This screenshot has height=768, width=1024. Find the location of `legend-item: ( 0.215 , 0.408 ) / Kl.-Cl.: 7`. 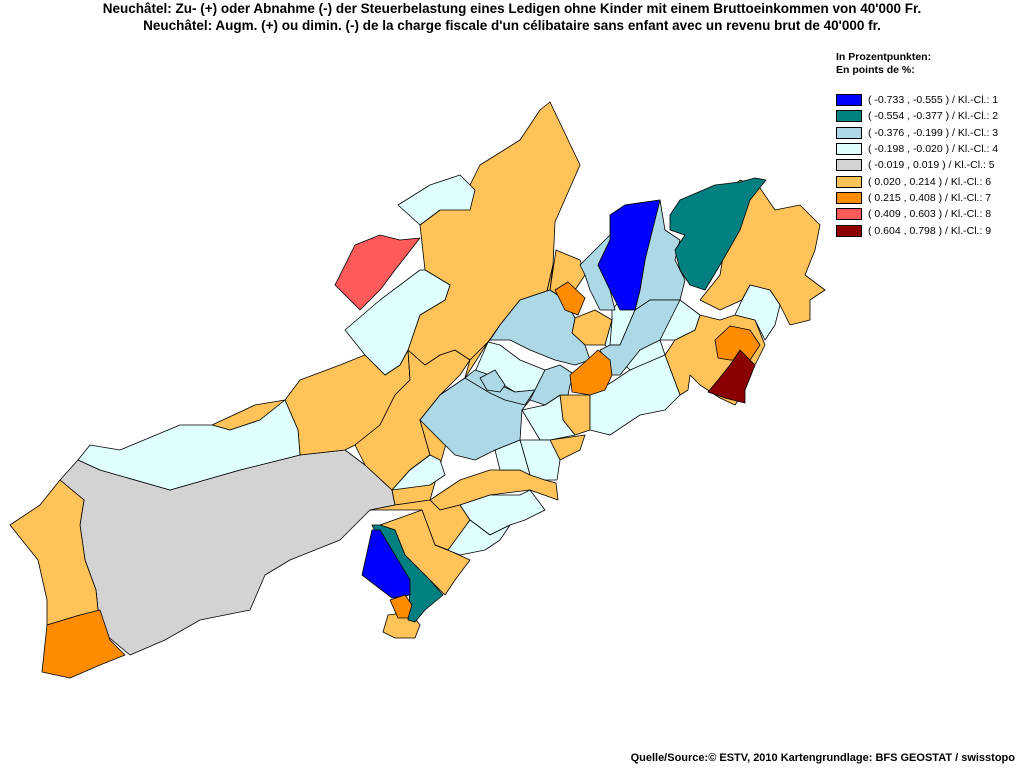

legend-item: ( 0.215 , 0.408 ) / Kl.-Cl.: 7 is located at coordinates (917, 198).